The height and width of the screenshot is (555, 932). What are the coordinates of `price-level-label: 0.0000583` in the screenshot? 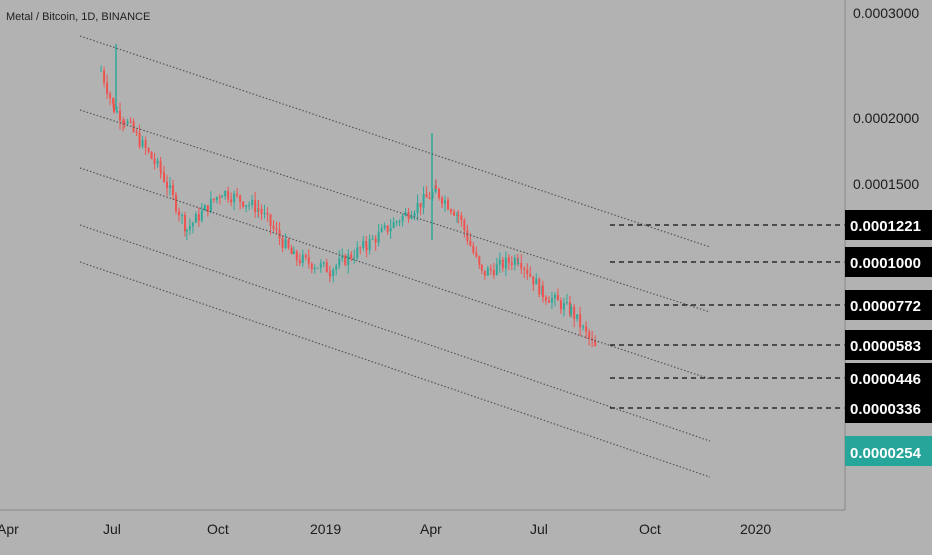 It's located at (885, 346).